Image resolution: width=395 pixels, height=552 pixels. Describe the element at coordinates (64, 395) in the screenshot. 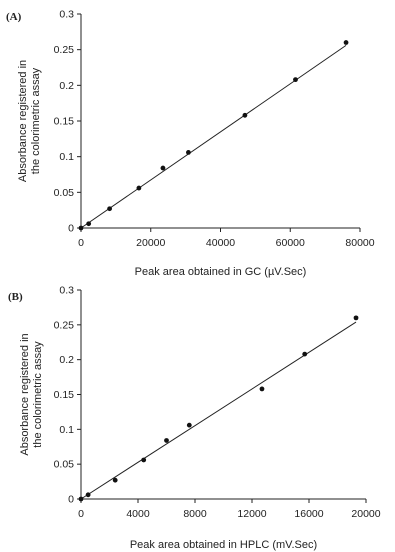

I see `chart2-y-tick-label: 0.15` at that location.